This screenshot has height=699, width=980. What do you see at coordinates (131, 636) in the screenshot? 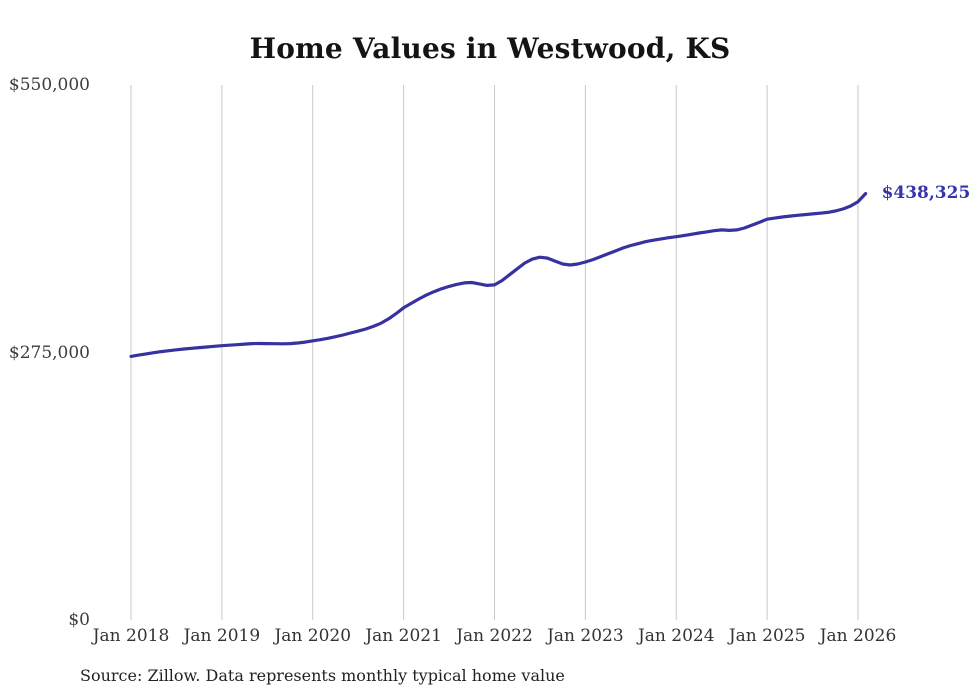
I see `x-axis-tick-label: Jan 2018` at bounding box center [131, 636].